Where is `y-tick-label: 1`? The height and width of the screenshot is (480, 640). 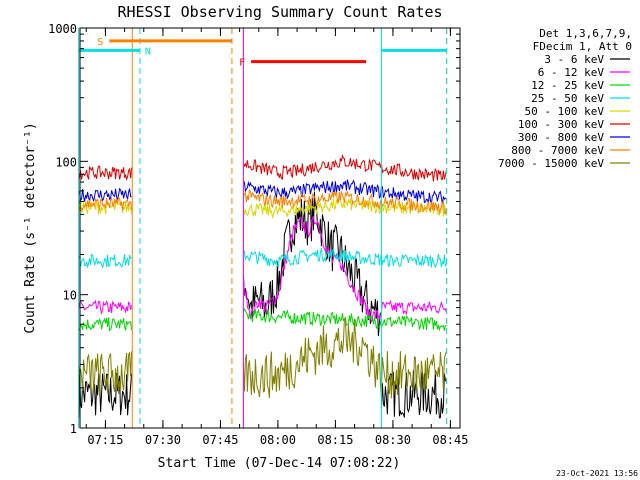
y-tick-label: 1 is located at coordinates (73, 429).